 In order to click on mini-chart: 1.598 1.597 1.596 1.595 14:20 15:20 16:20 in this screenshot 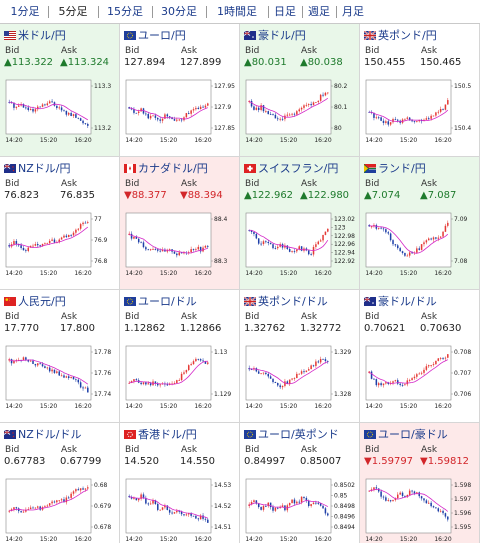, I will do `click(420, 509)`.